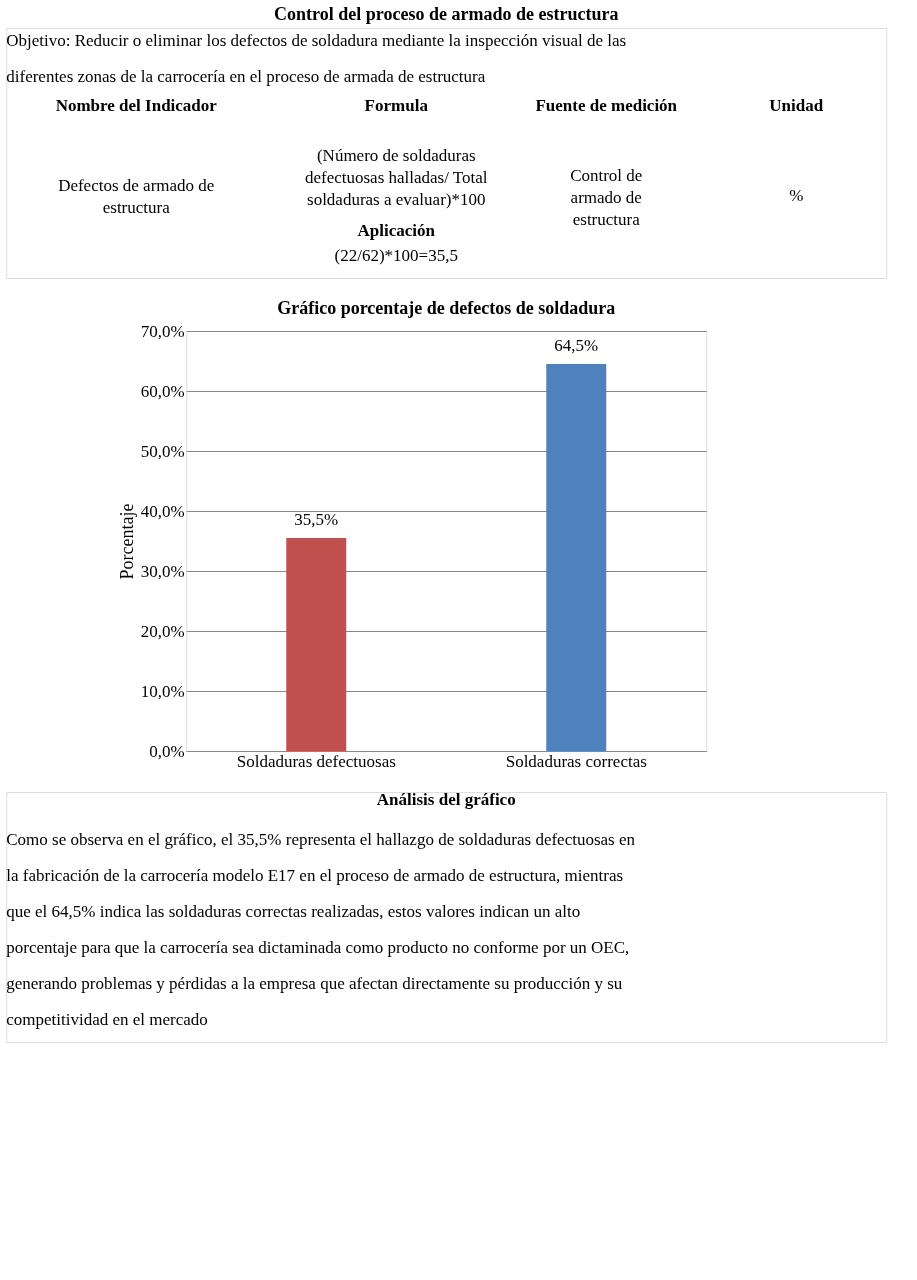  Describe the element at coordinates (162, 631) in the screenshot. I see `y-tick-label: 20,0%` at that location.